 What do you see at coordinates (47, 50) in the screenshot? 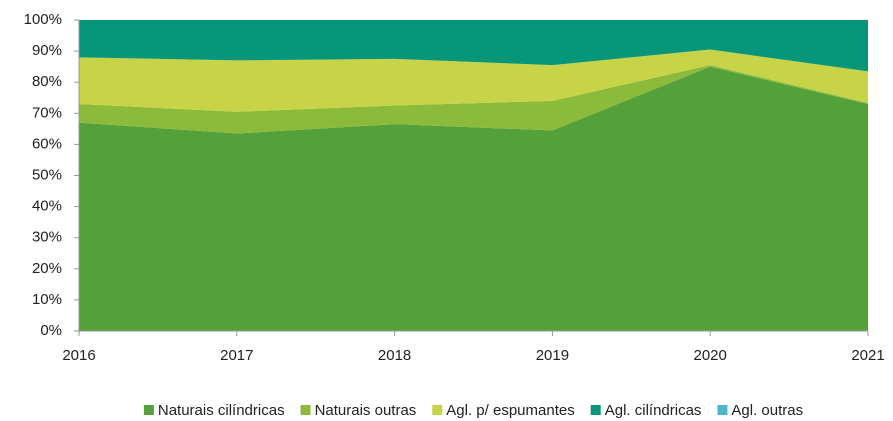
I see `y-tick-label: 90%` at bounding box center [47, 50].